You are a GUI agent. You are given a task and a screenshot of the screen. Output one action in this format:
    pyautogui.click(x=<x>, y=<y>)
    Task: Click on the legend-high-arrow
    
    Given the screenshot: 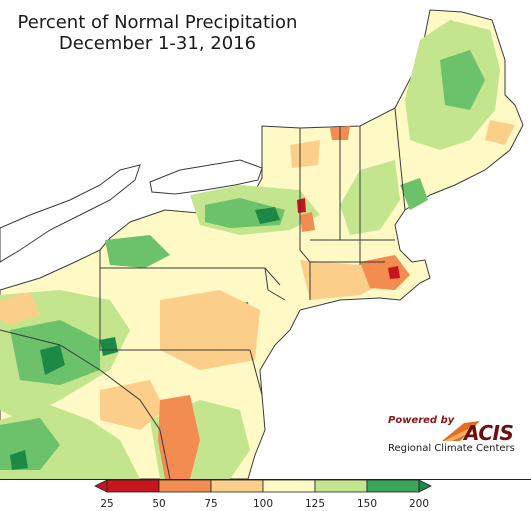 What is the action you would take?
    pyautogui.click(x=425, y=486)
    